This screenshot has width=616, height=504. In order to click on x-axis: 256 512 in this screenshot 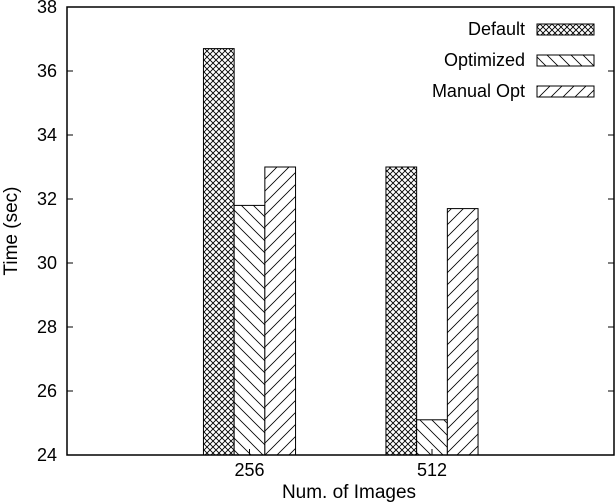, I will do `click(340, 464)`.